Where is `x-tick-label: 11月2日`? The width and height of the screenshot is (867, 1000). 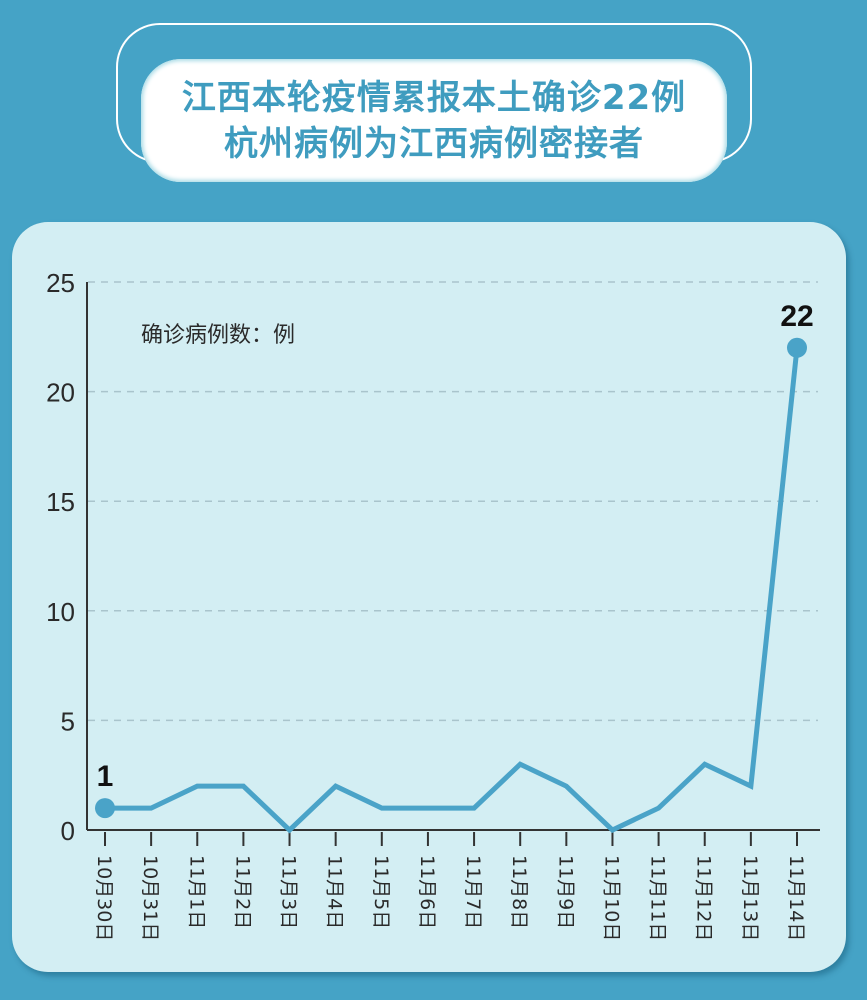 x-tick-label: 11月2日 is located at coordinates (242, 892).